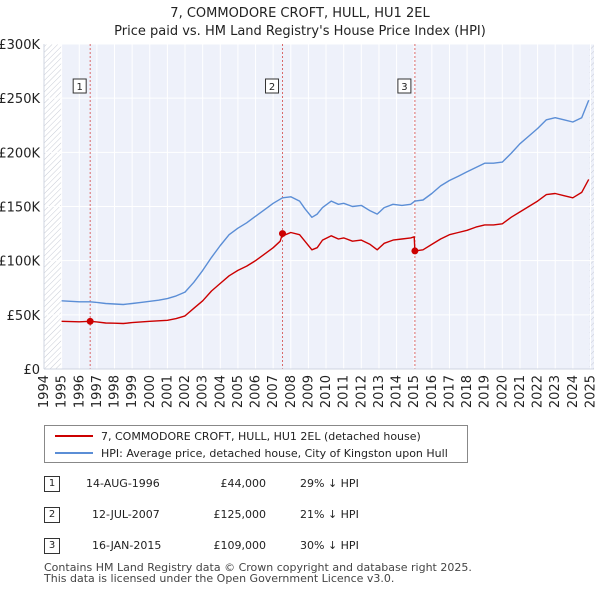 The width and height of the screenshot is (600, 590). What do you see at coordinates (24, 316) in the screenshot?
I see `y-tick-label: £50K` at bounding box center [24, 316].